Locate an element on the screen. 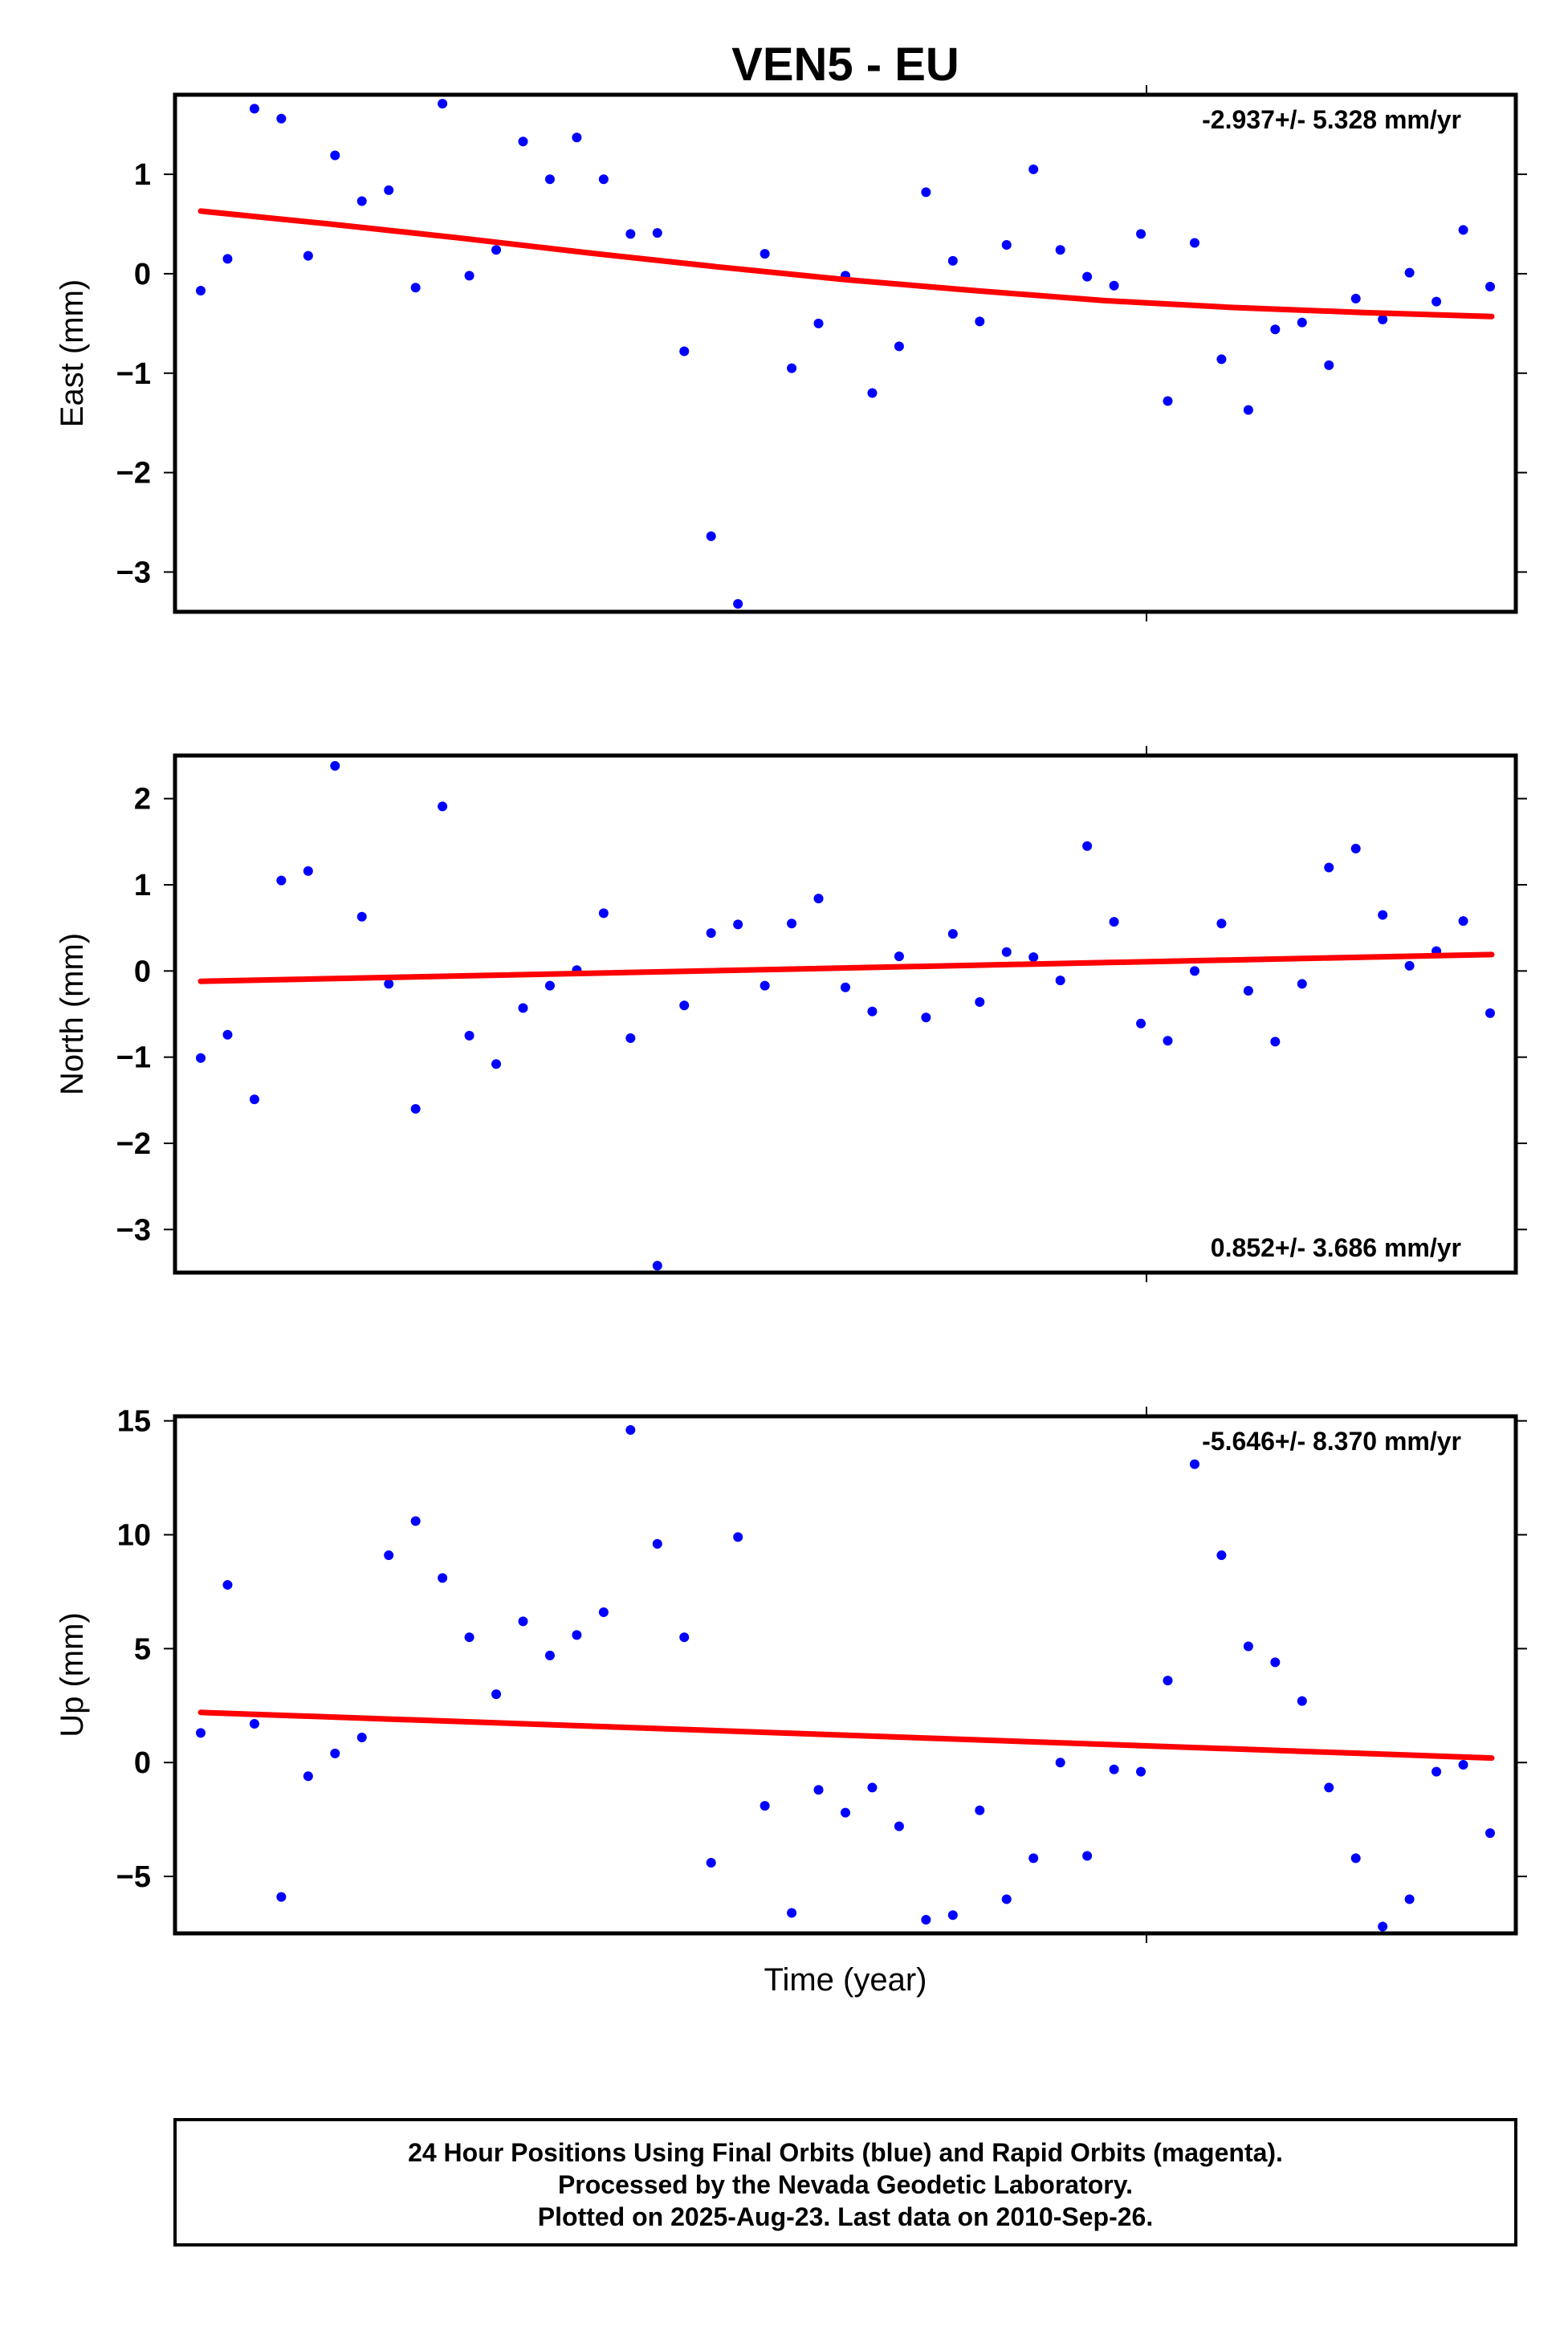  east-ytick-label: 1 is located at coordinates (142, 175).